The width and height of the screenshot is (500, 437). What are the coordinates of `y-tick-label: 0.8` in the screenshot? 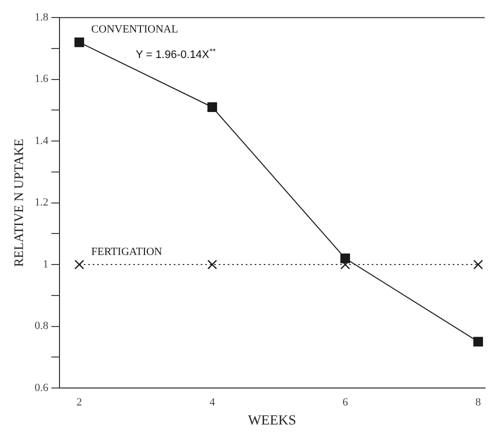 It's located at (41, 326).